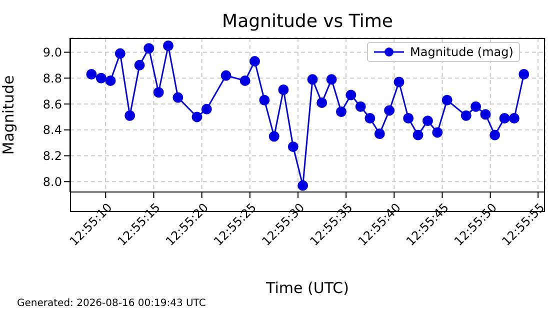  Describe the element at coordinates (52, 156) in the screenshot. I see `y-tick-label: 8.2` at that location.